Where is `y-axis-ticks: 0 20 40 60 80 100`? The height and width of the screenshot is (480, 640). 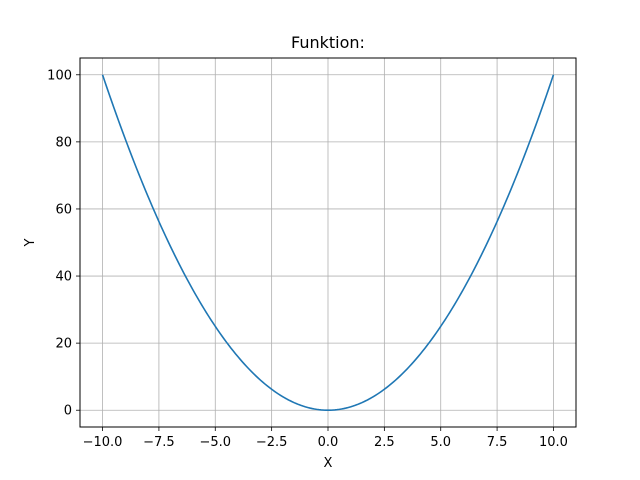 y-axis-ticks: 0 20 40 60 80 100 is located at coordinates (63, 243).